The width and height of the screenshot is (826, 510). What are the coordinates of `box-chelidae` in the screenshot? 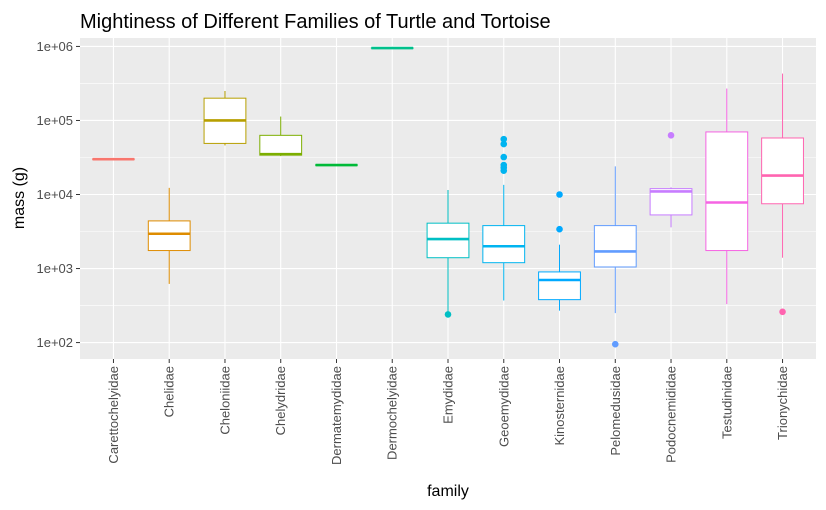 It's located at (169, 235).